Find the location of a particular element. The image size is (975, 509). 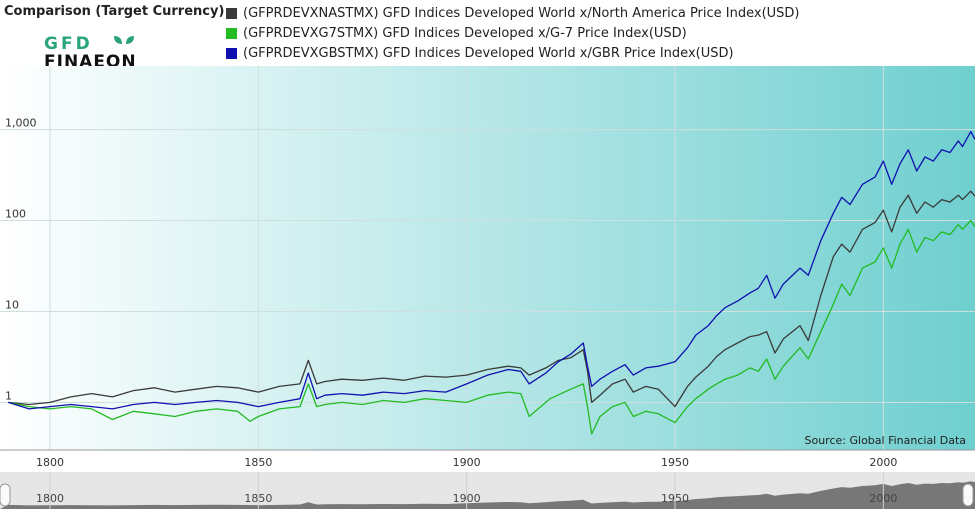

source-label: Source: Global Financial Data is located at coordinates (886, 440).